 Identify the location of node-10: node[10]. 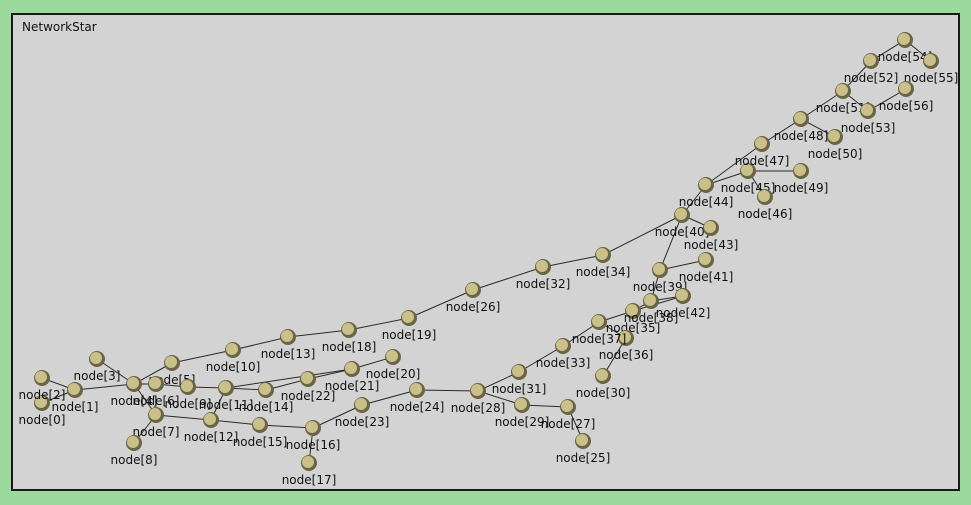
(233, 358).